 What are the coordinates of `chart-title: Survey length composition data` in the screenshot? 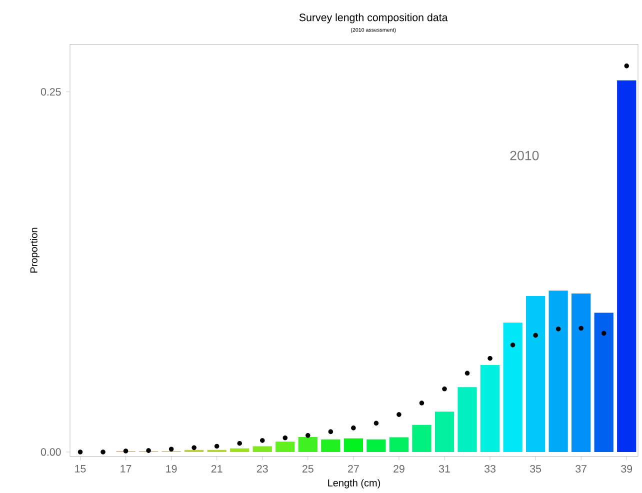 It's located at (373, 18).